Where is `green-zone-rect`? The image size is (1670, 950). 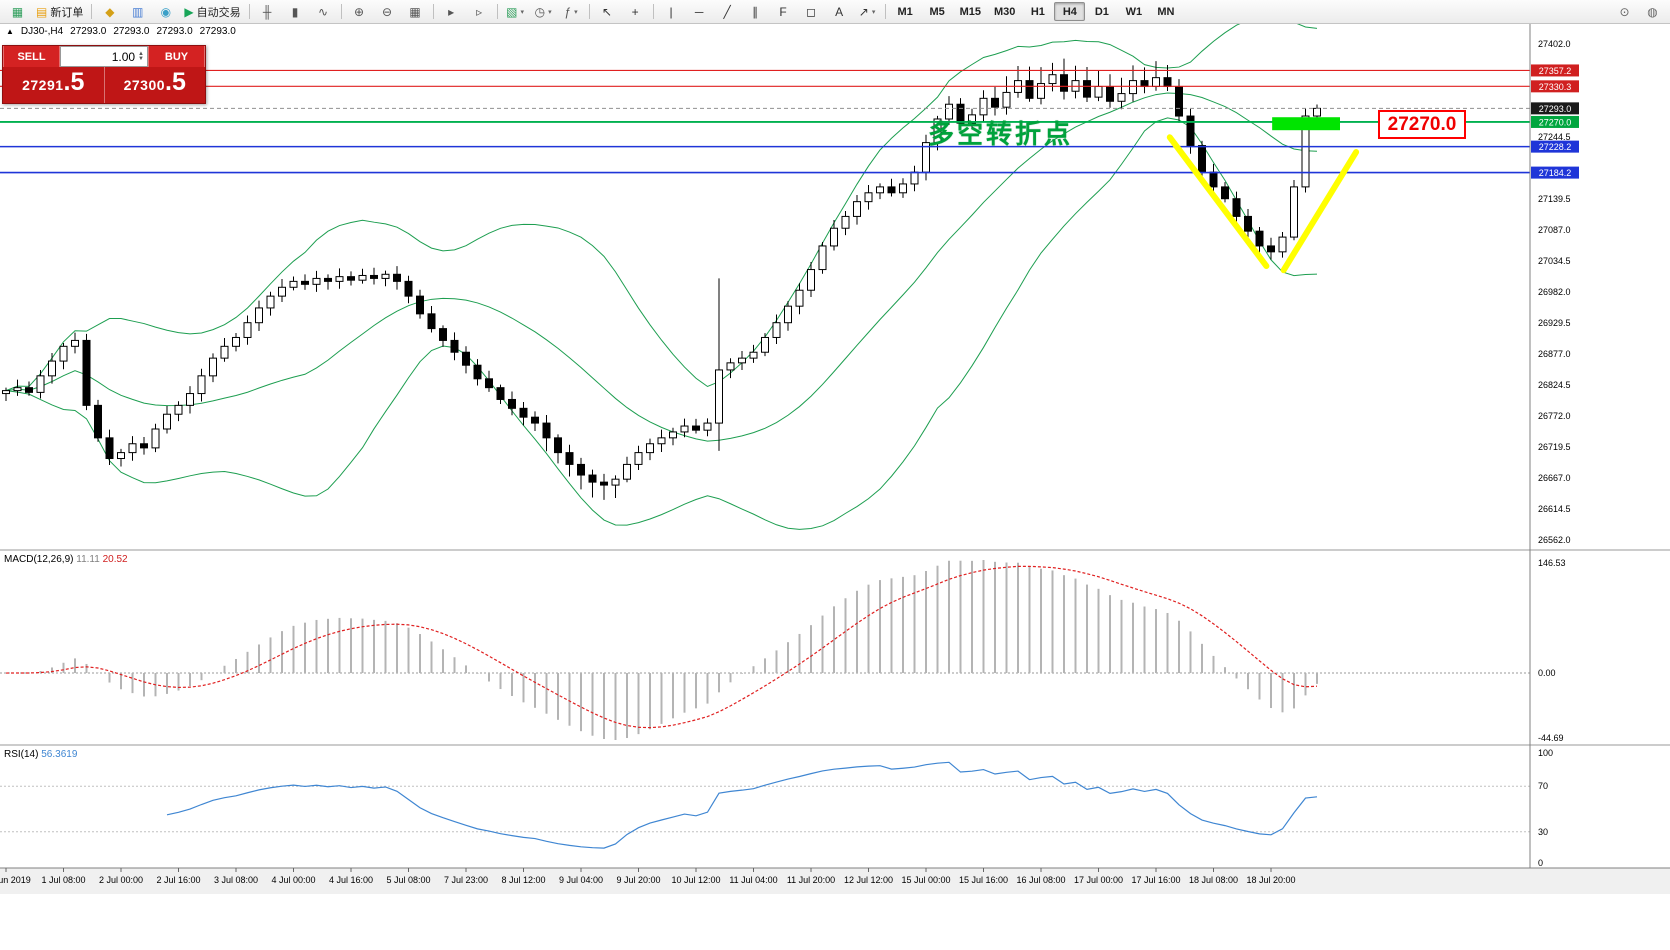 green-zone-rect is located at coordinates (1306, 124).